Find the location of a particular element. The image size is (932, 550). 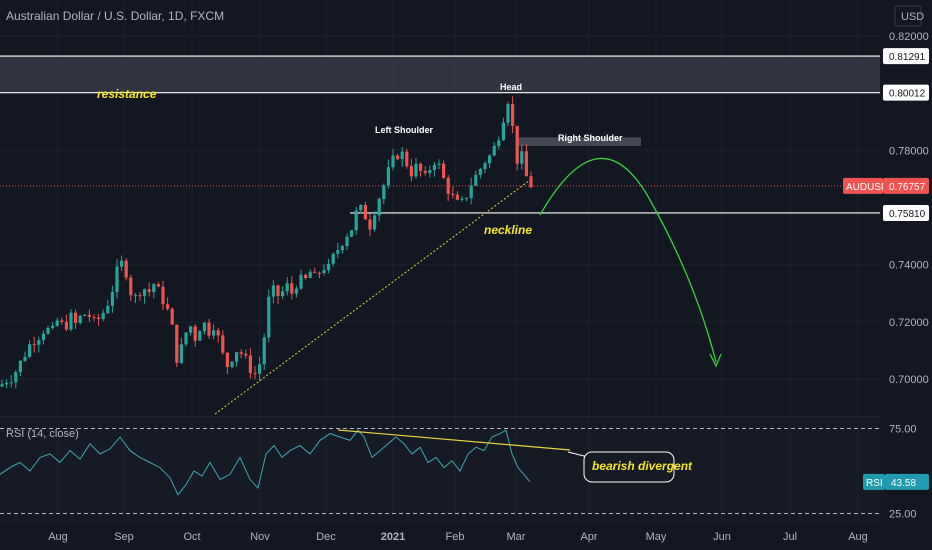

x-tick-label: Aug is located at coordinates (858, 537).